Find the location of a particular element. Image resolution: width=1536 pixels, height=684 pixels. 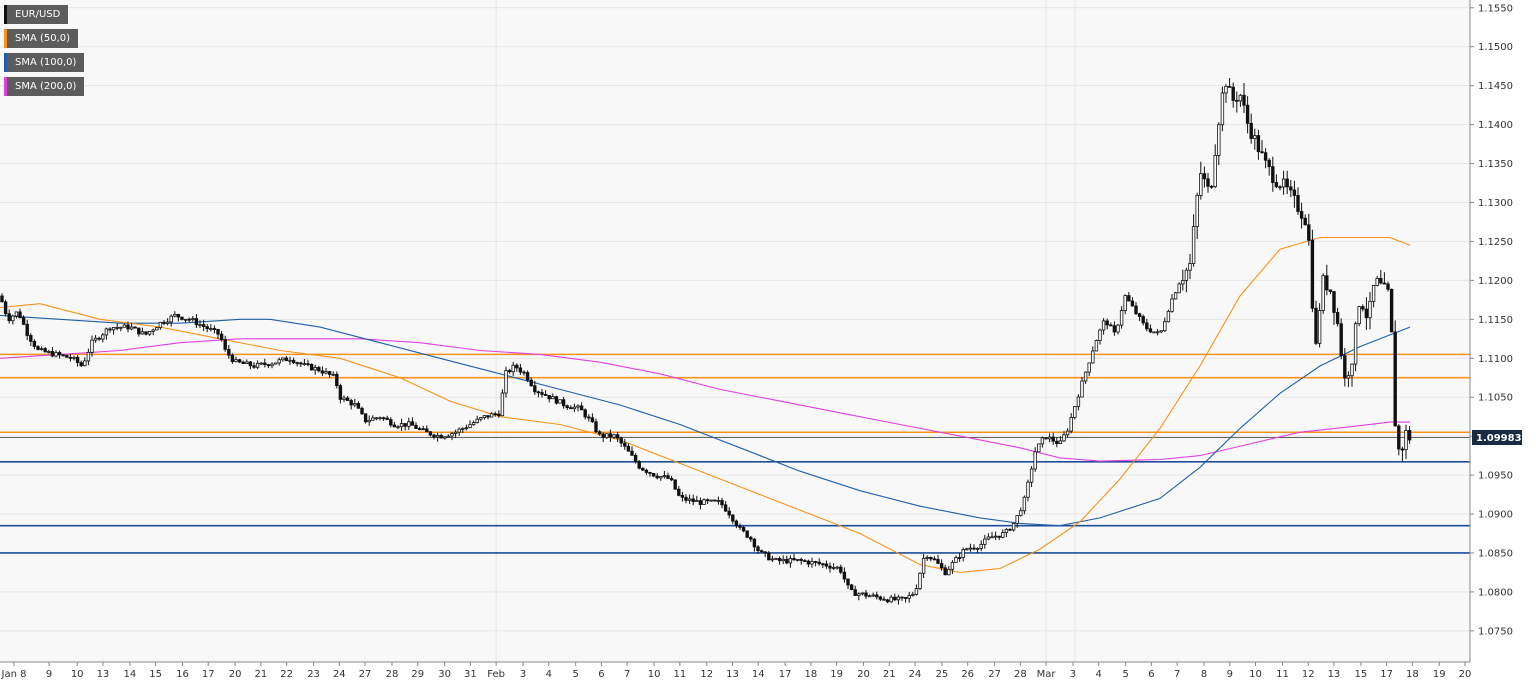

x-tick-label: 17 is located at coordinates (208, 674).